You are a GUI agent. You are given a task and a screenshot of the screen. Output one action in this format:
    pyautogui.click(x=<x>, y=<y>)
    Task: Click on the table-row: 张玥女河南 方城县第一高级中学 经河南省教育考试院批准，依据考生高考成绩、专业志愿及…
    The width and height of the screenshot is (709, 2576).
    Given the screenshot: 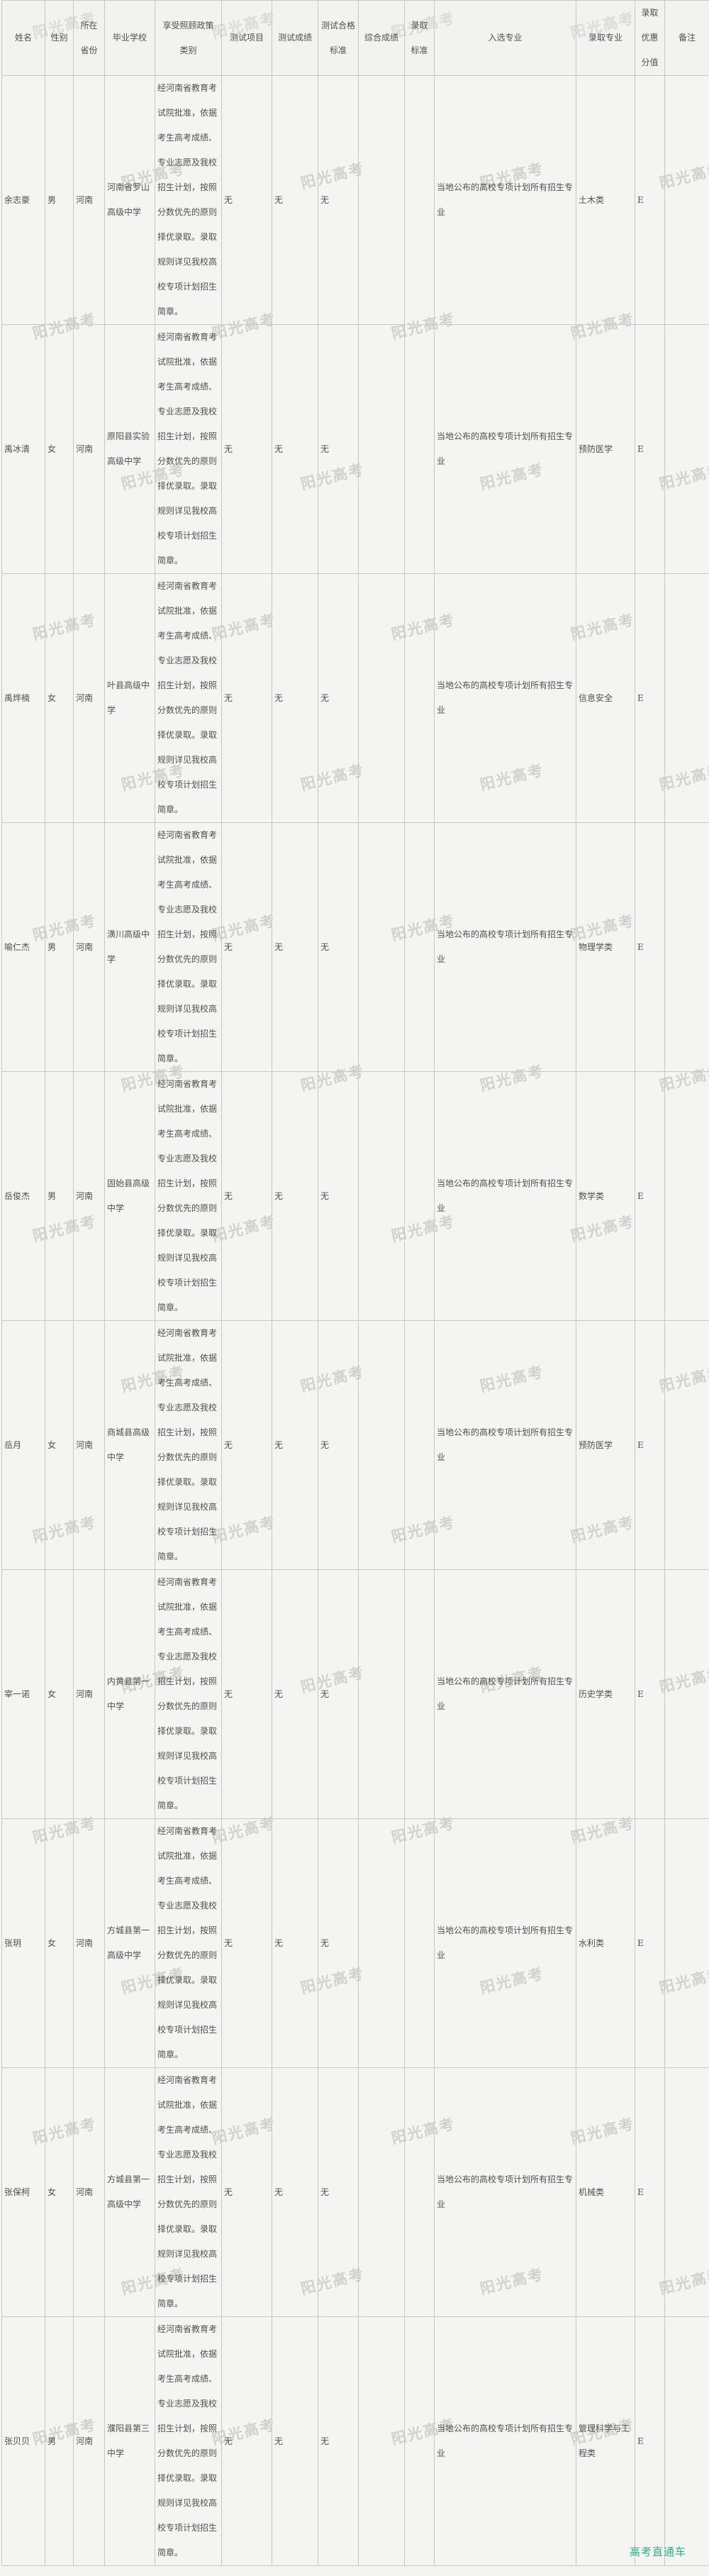 What is the action you would take?
    pyautogui.click(x=355, y=1943)
    